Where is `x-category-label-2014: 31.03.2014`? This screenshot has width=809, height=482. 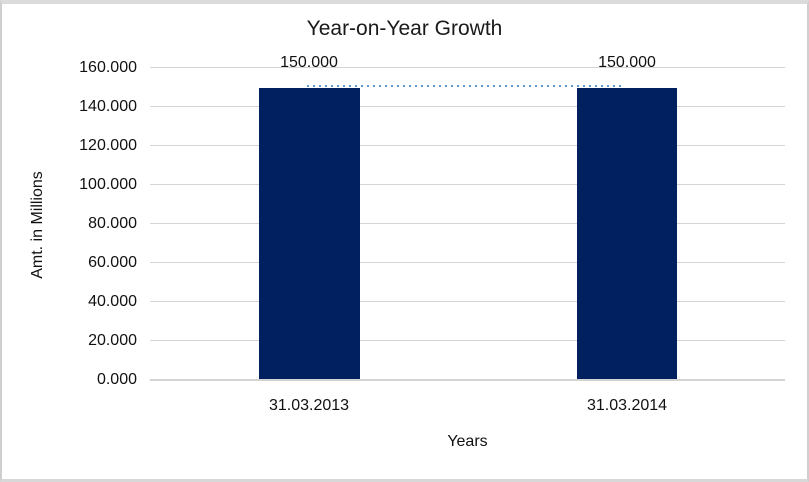
x-category-label-2014: 31.03.2014 is located at coordinates (627, 405).